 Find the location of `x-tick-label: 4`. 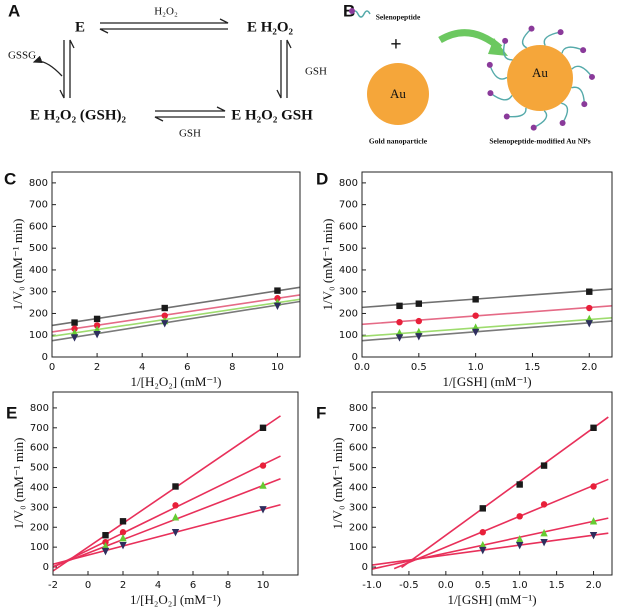

x-tick-label: 4 is located at coordinates (142, 367).